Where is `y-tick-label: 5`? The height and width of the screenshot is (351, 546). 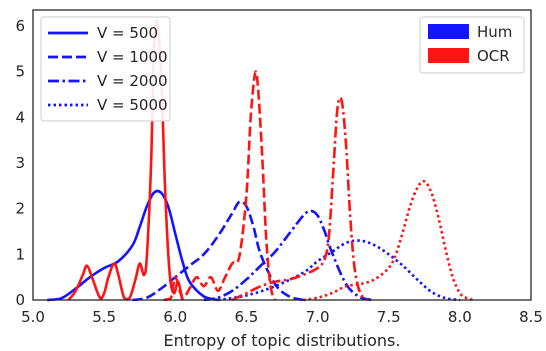
y-tick-label: 5 is located at coordinates (20, 72).